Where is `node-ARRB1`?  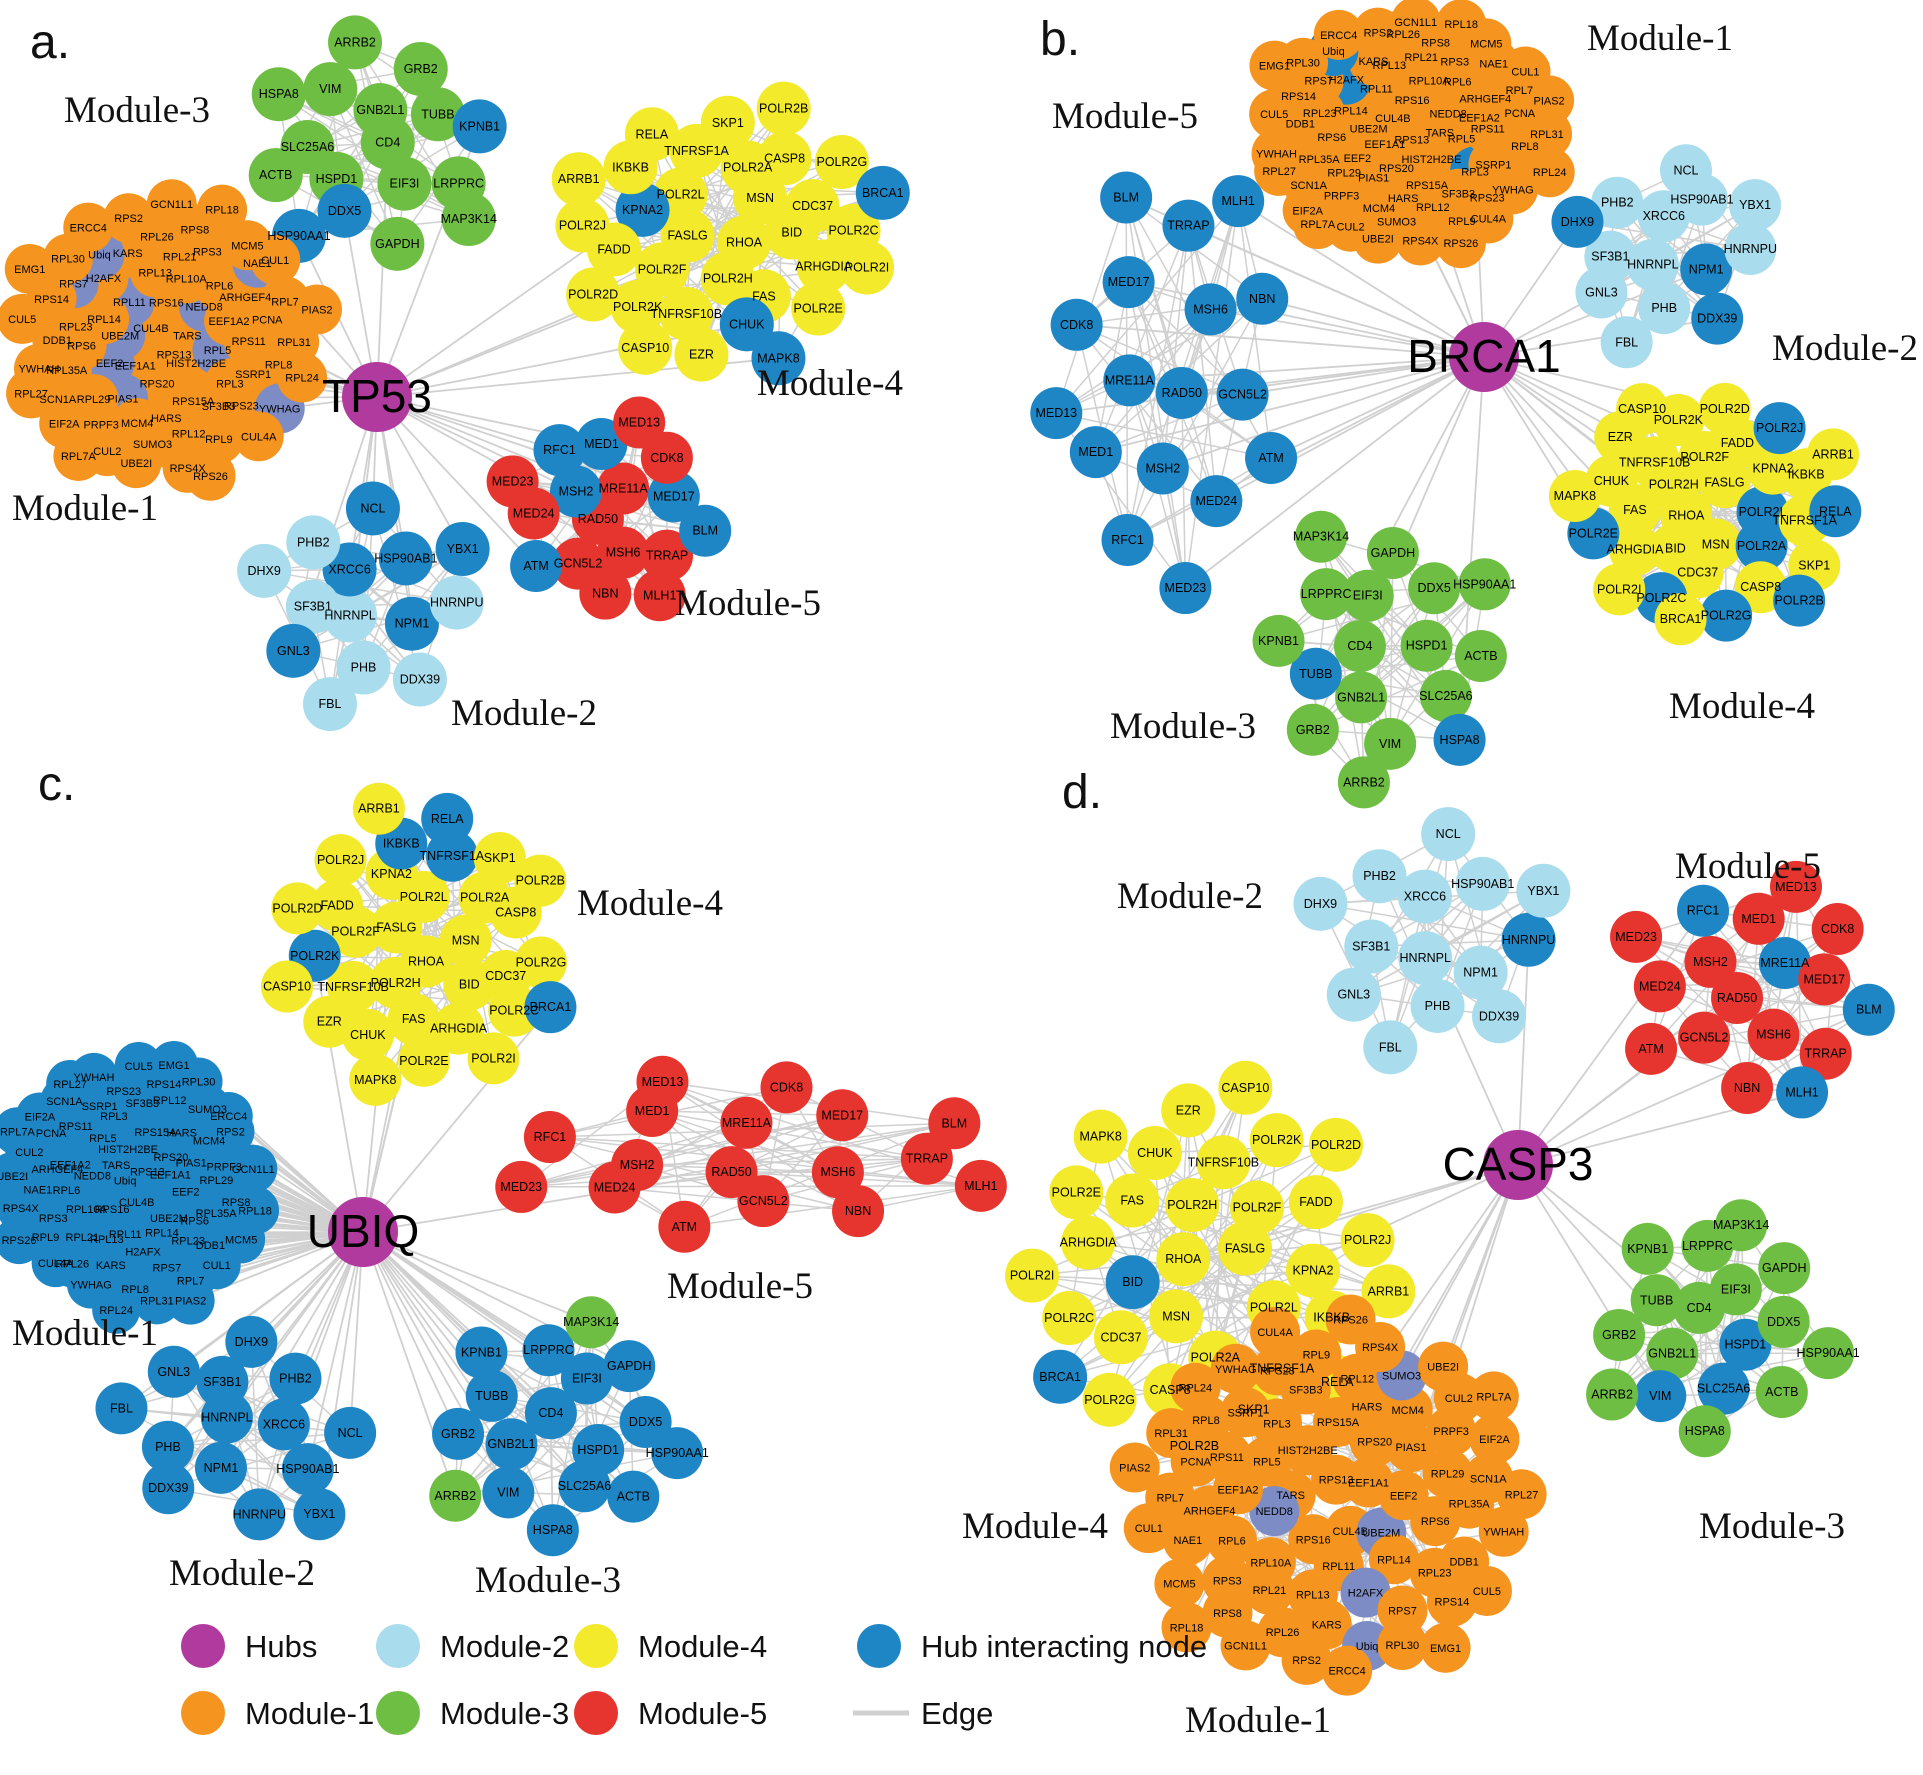
node-ARRB1 is located at coordinates (578, 179).